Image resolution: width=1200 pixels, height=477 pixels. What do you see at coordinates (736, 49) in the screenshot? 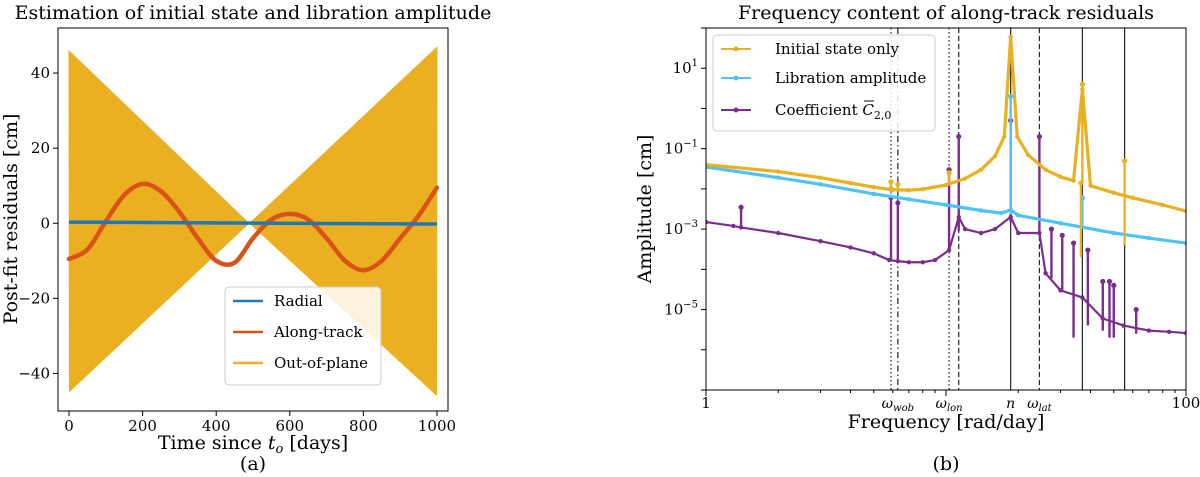
I see `legend-b-initial-marker` at bounding box center [736, 49].